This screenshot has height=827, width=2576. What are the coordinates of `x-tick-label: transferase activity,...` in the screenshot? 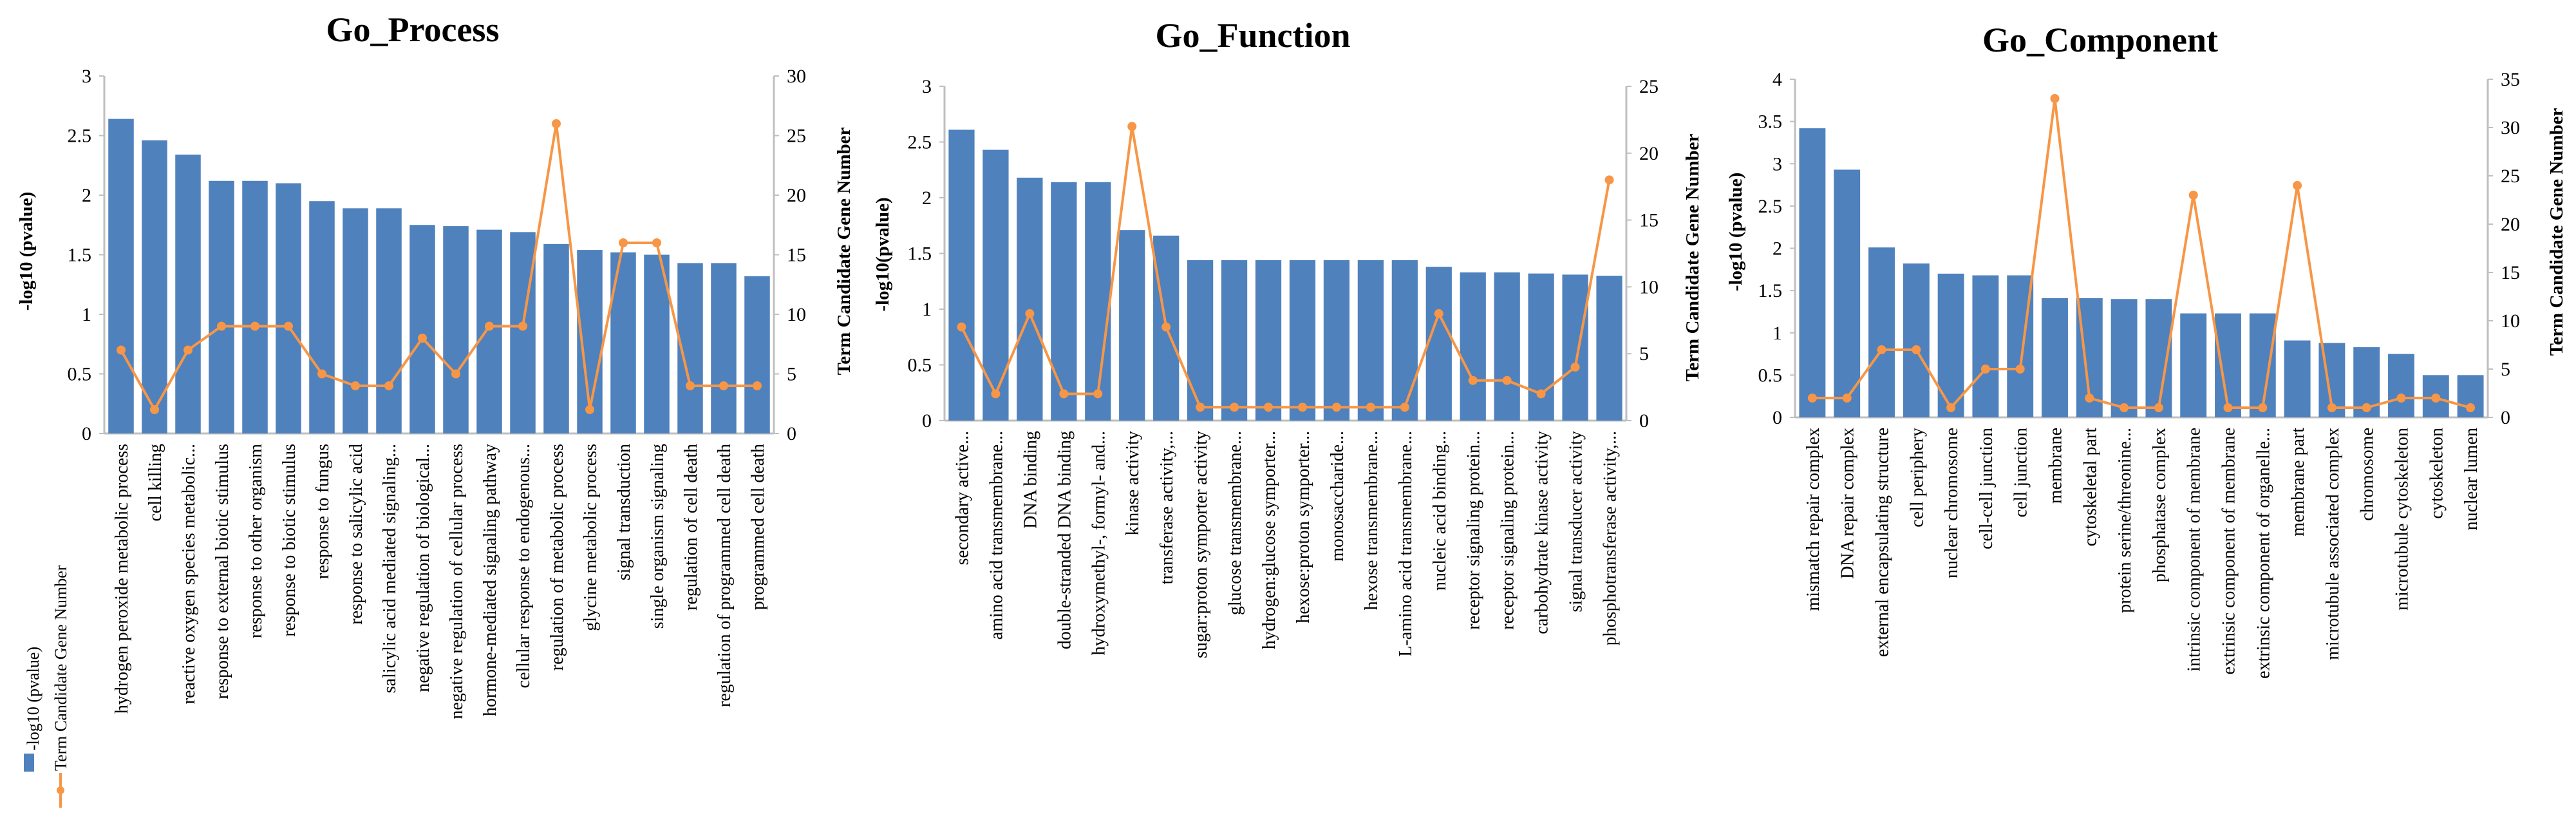 It's located at (1167, 507).